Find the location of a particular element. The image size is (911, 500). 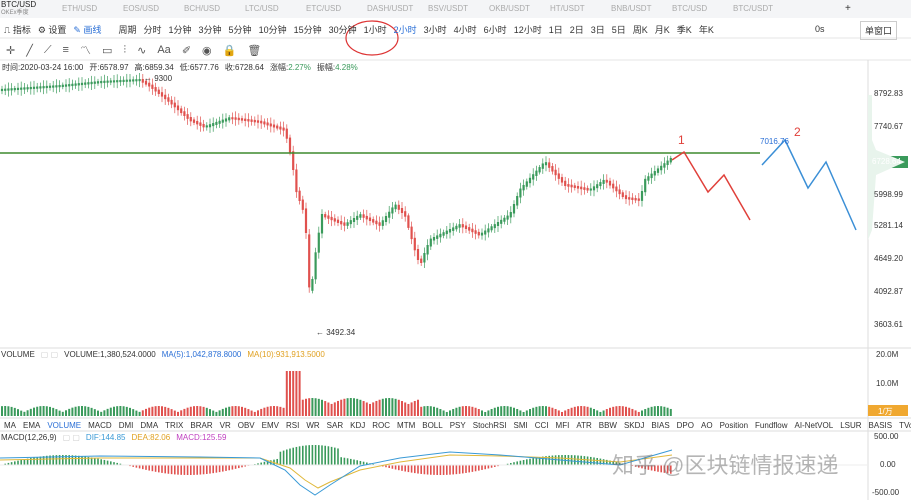

period: 1分钟 is located at coordinates (180, 29).